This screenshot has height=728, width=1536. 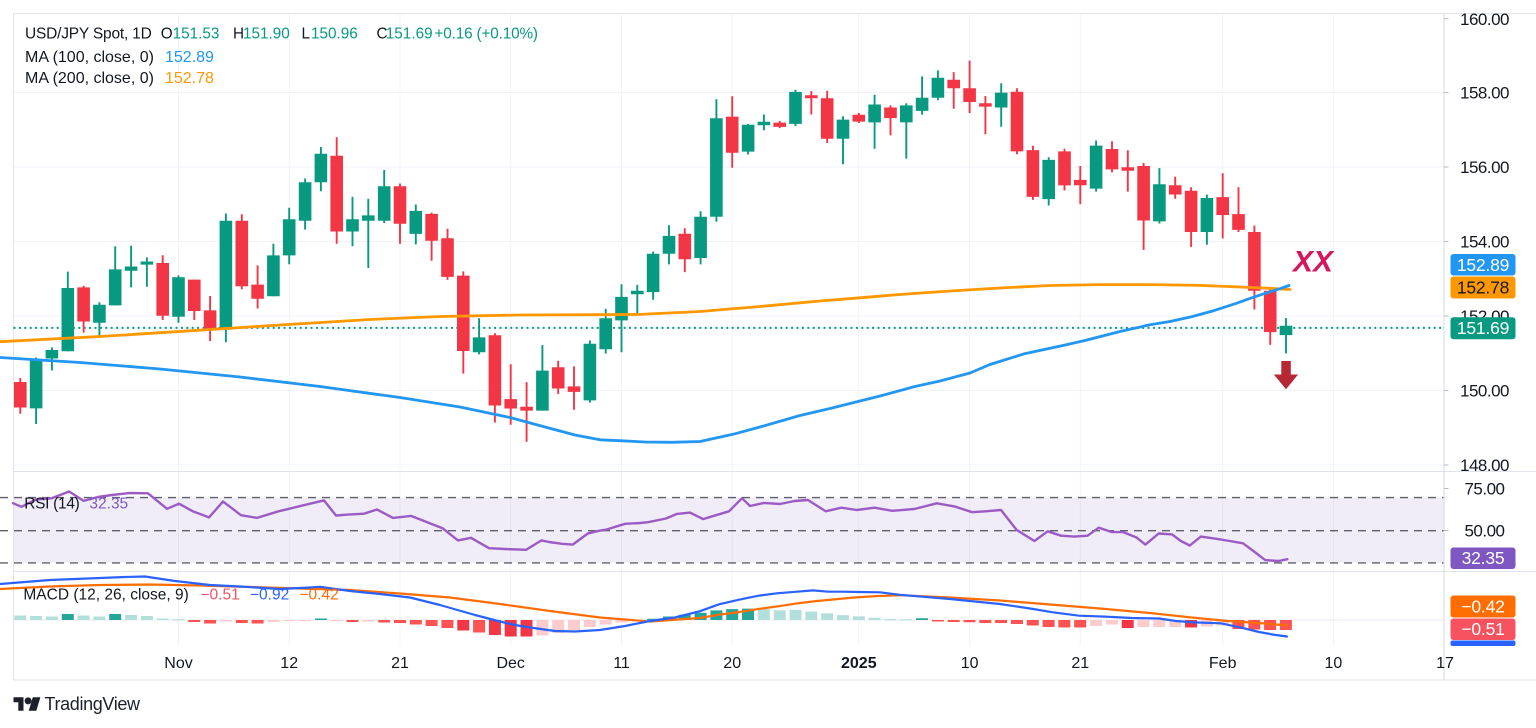 I want to click on svg-text: Feb, so click(x=1223, y=663).